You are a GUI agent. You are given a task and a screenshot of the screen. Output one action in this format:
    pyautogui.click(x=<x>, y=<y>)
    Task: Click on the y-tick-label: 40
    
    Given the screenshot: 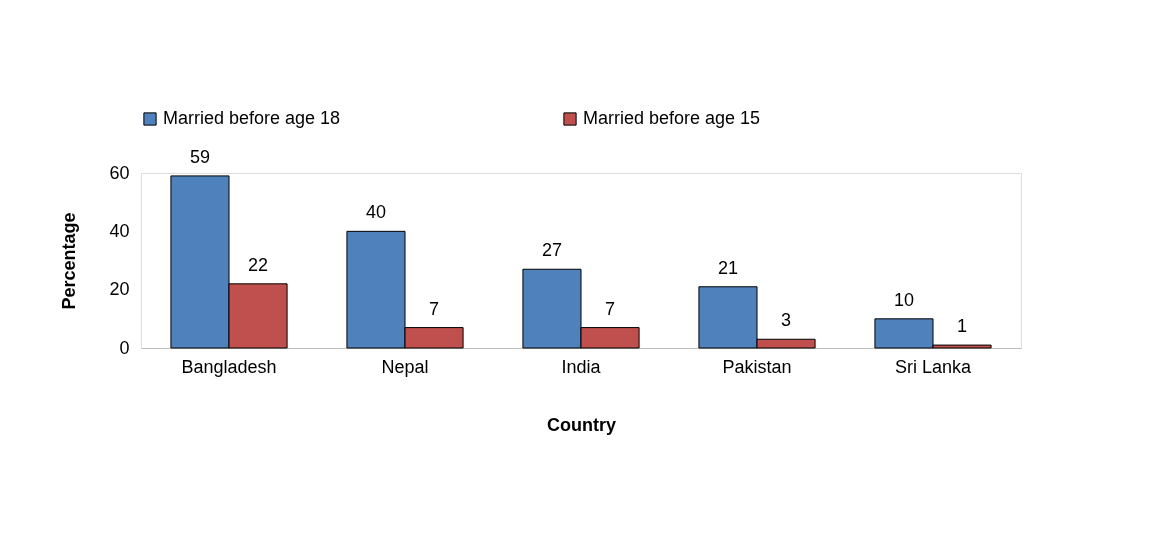 What is the action you would take?
    pyautogui.click(x=119, y=230)
    